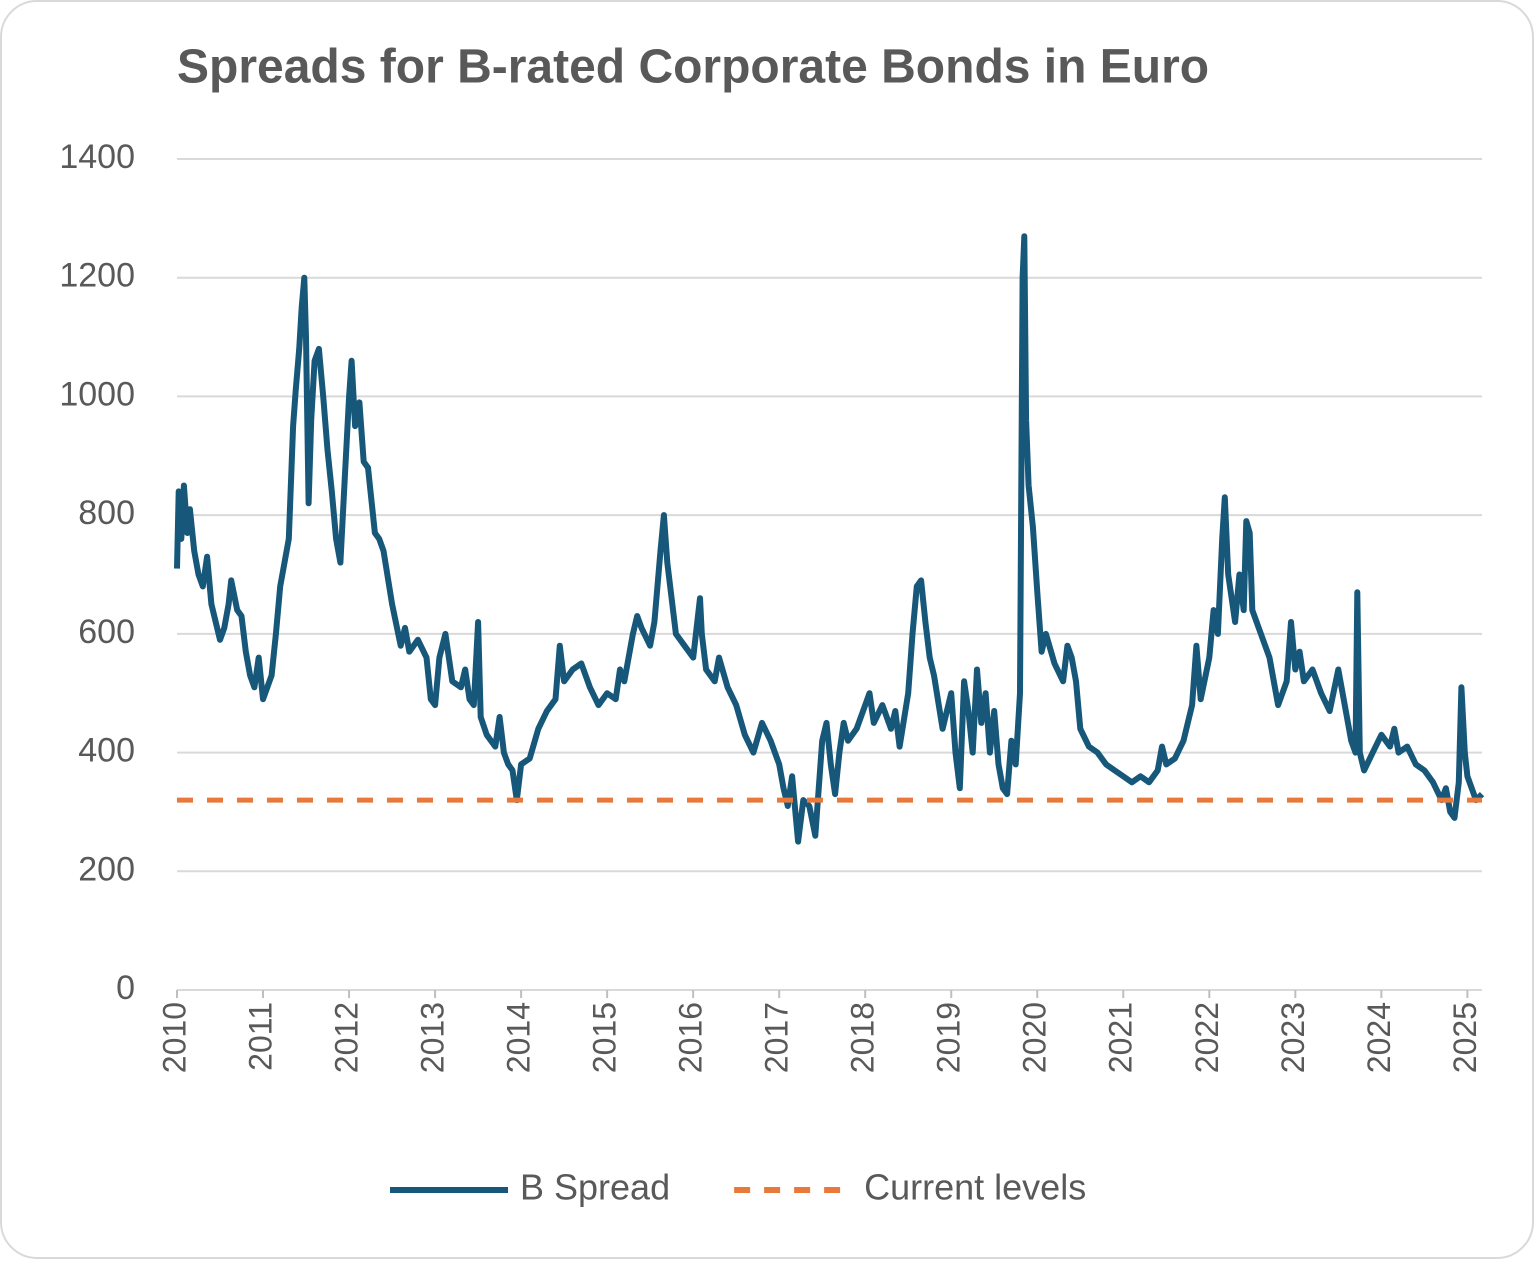 This screenshot has height=1264, width=1534. I want to click on x-tick-label: 2018, so click(863, 1037).